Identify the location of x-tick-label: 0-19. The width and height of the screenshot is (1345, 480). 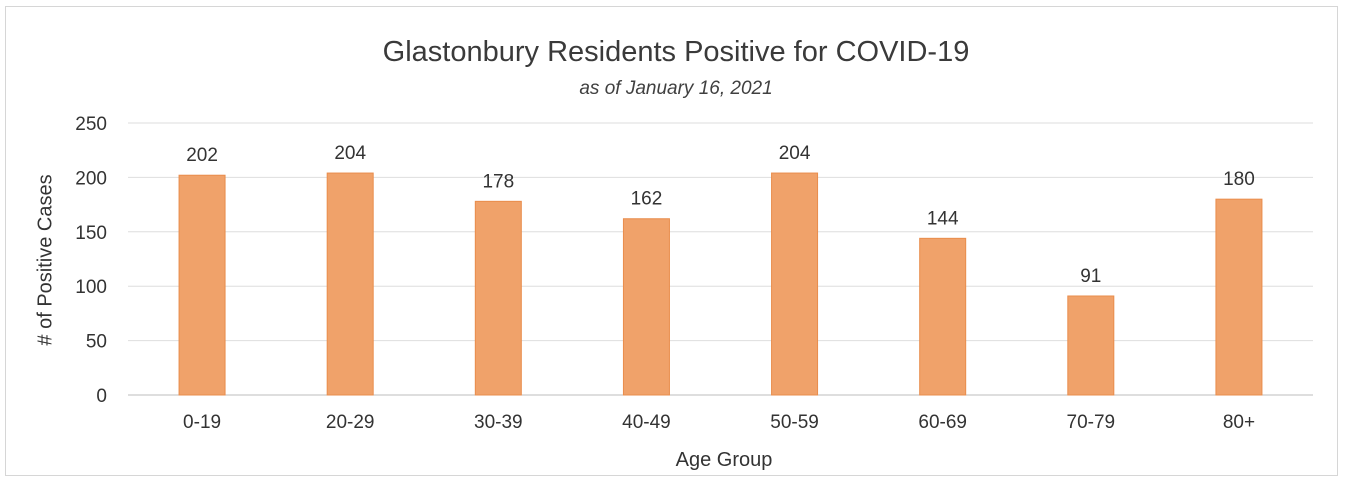
(202, 422).